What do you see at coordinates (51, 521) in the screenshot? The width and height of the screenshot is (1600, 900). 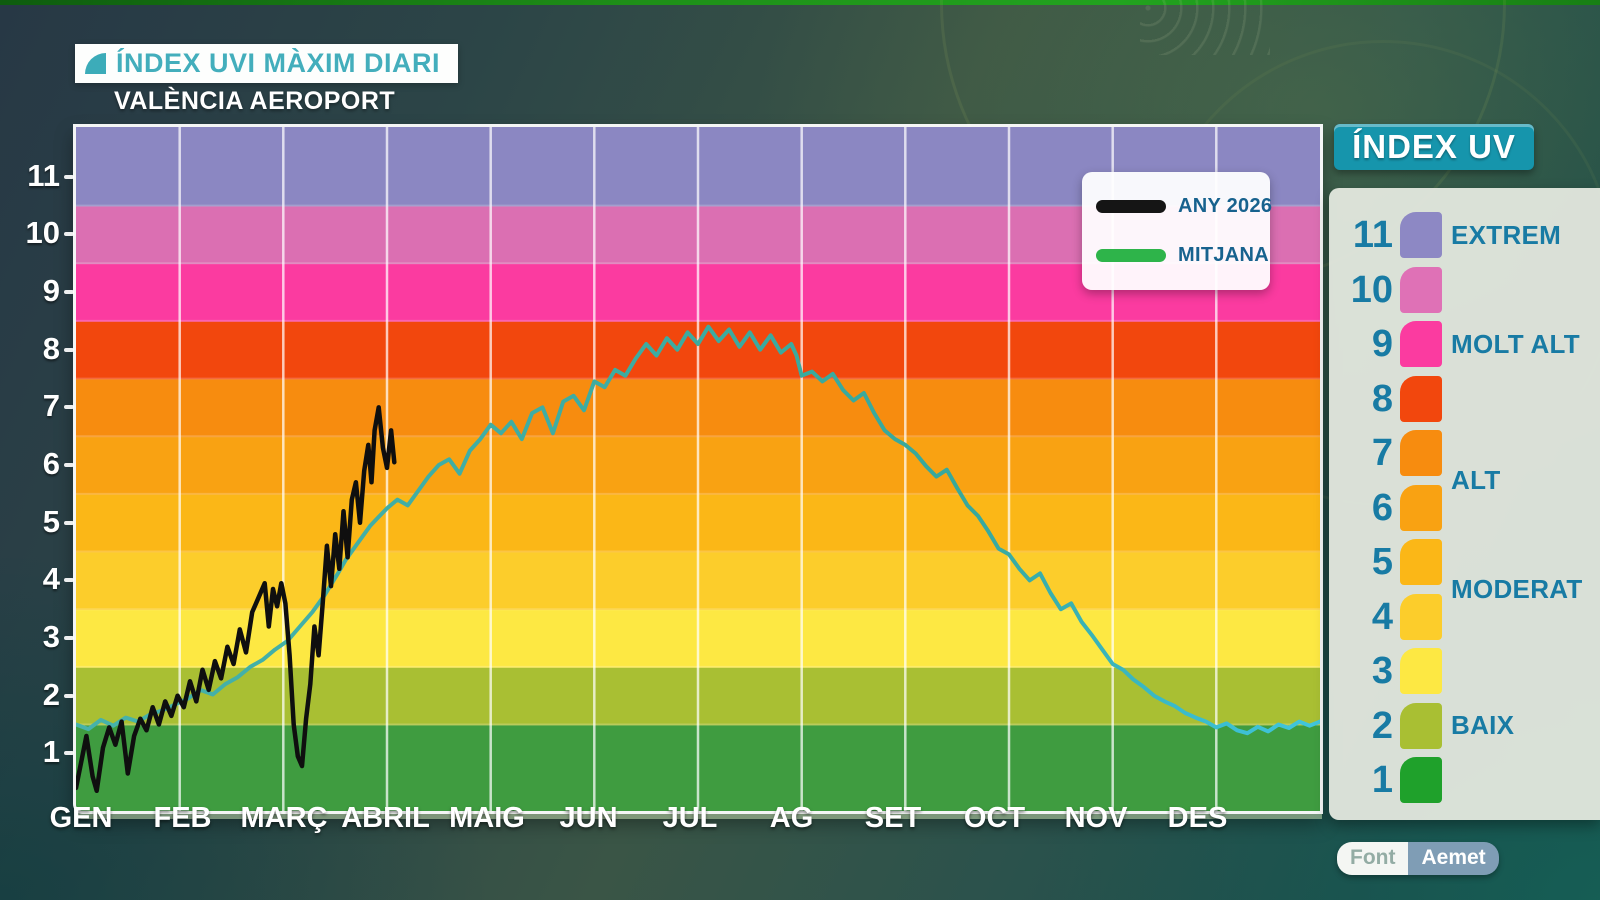 I see `y-axis-tick-label: 5` at bounding box center [51, 521].